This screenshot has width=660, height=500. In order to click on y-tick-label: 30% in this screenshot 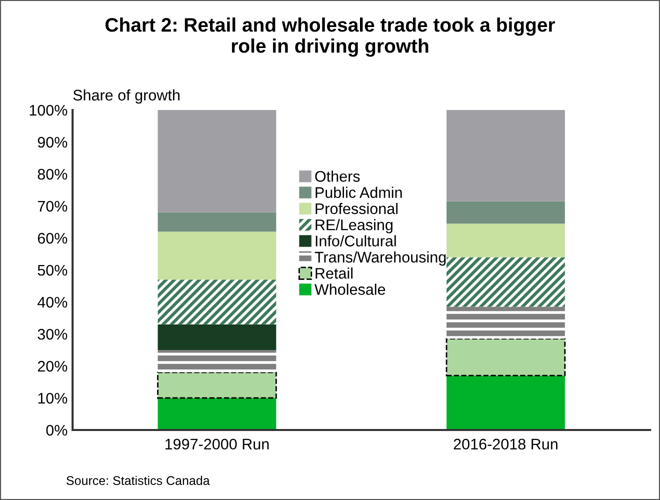, I will do `click(53, 334)`.